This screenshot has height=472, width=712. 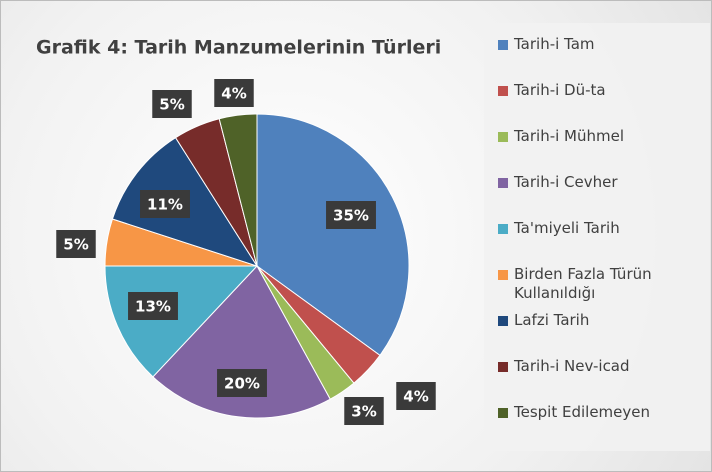 I want to click on legend-item: Lafzi Tarih, so click(x=598, y=320).